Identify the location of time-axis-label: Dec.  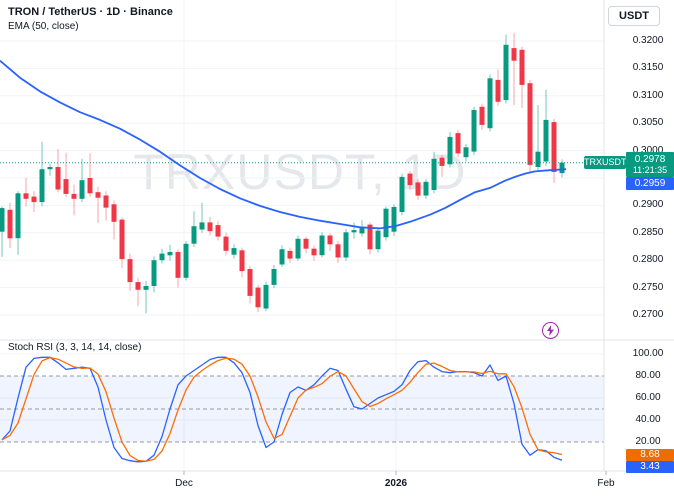
(184, 483).